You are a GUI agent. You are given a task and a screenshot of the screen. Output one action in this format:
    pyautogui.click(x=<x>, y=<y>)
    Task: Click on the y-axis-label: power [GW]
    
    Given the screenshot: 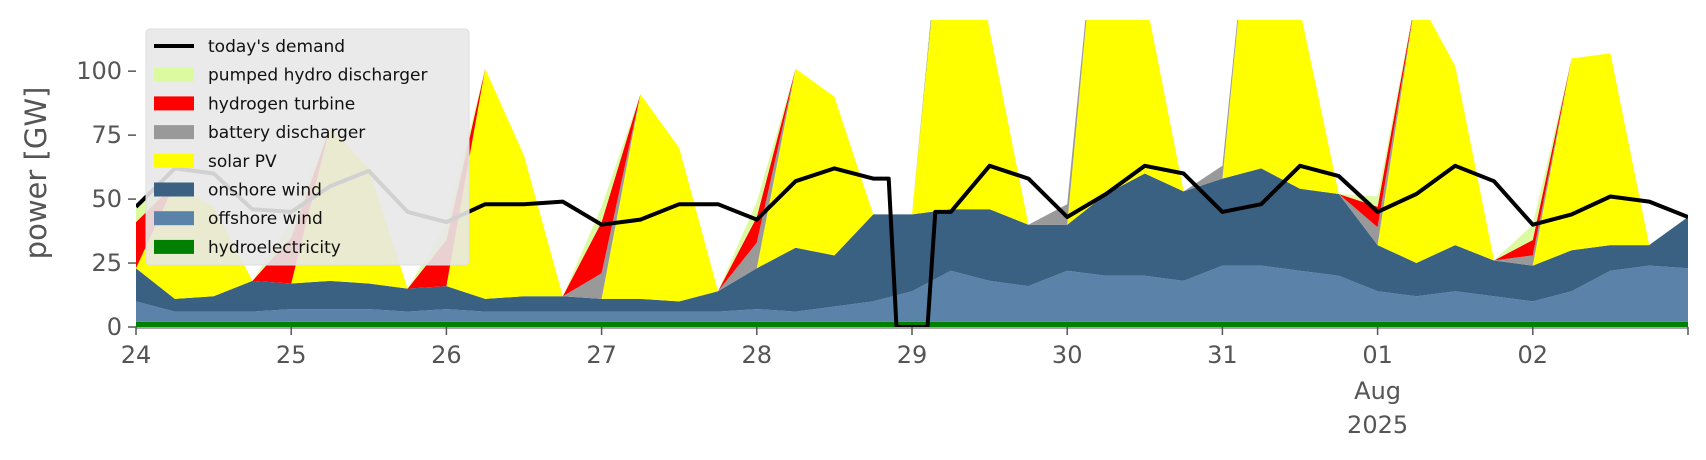 What is the action you would take?
    pyautogui.click(x=36, y=173)
    